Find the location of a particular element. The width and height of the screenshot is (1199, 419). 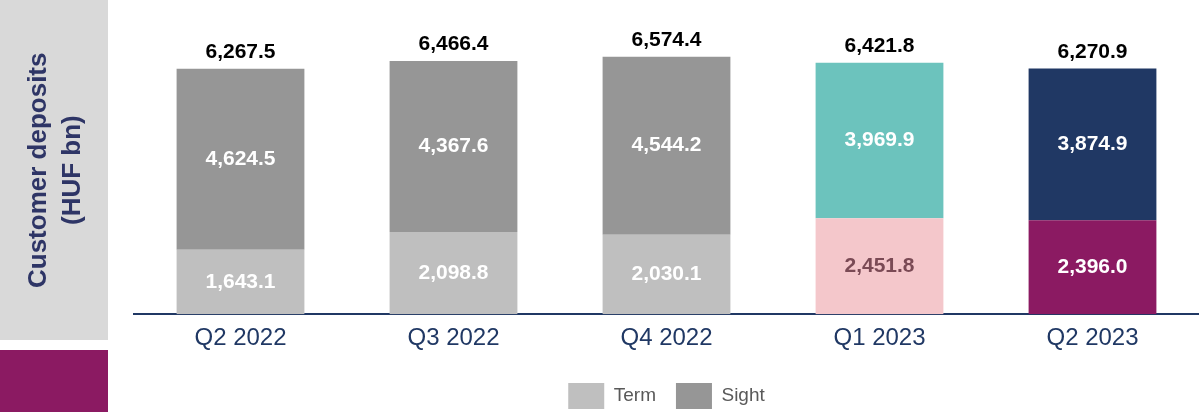

data-label: 2,396.0 is located at coordinates (1092, 266).